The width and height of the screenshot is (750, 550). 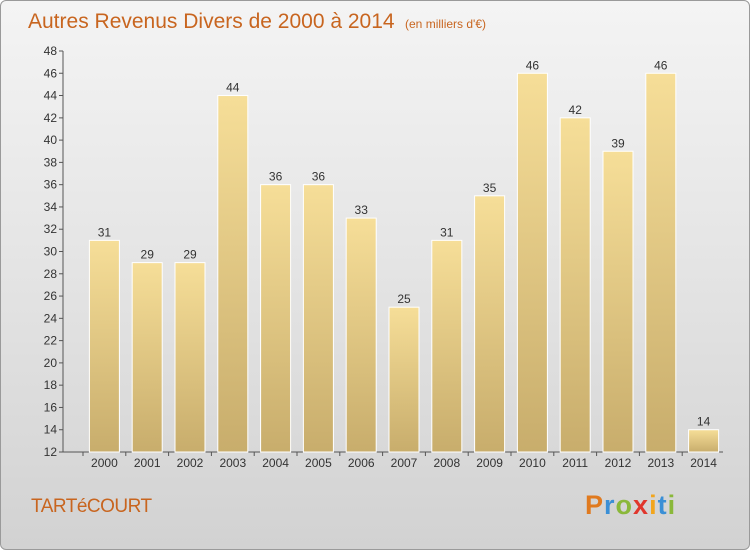 I want to click on x-tick-label: 2002, so click(x=190, y=463).